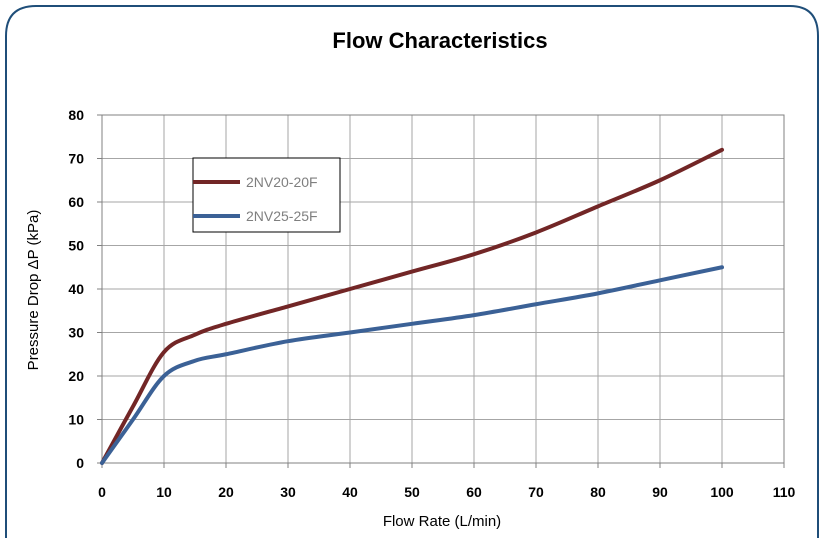 This screenshot has width=822, height=538. What do you see at coordinates (288, 492) in the screenshot?
I see `x-tick-label: 30` at bounding box center [288, 492].